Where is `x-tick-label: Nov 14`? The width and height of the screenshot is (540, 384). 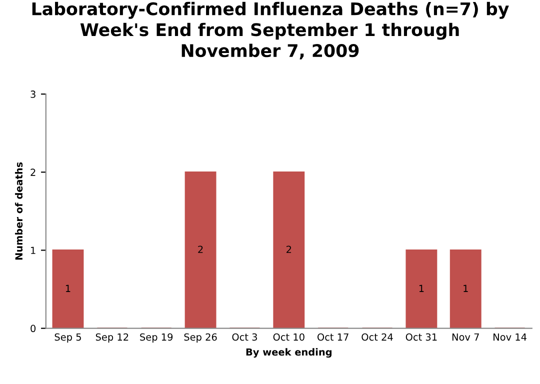 x-tick-label: Nov 14 is located at coordinates (510, 337).